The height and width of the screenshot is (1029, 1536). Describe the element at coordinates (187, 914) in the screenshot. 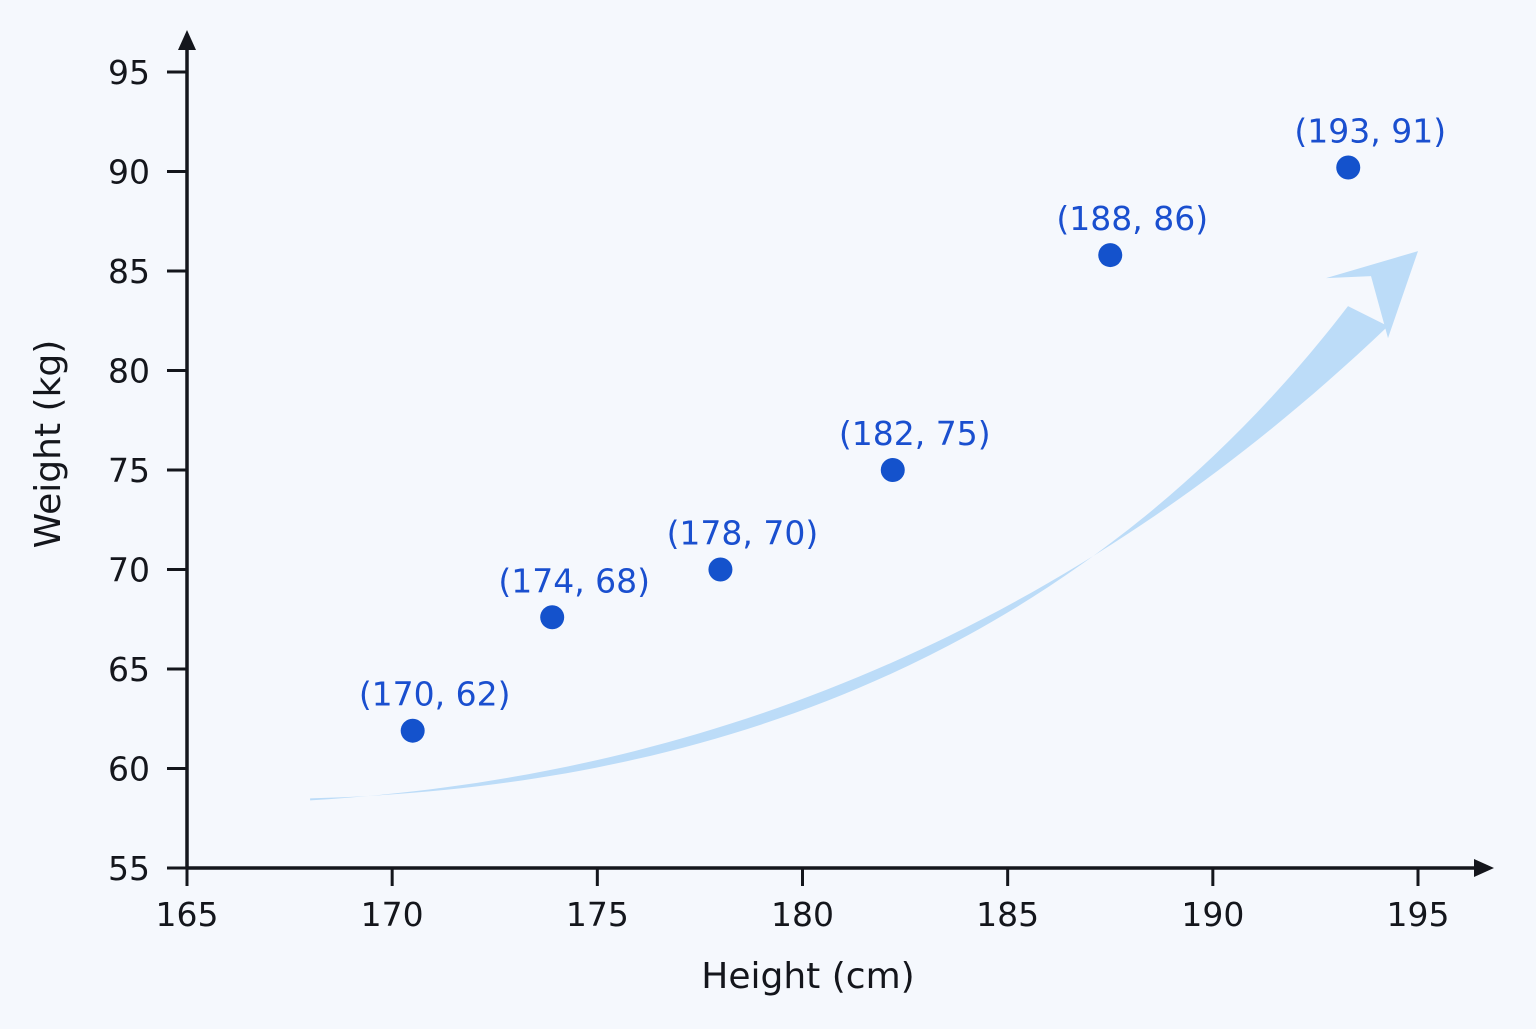

I see `x-tick-label: 165` at that location.